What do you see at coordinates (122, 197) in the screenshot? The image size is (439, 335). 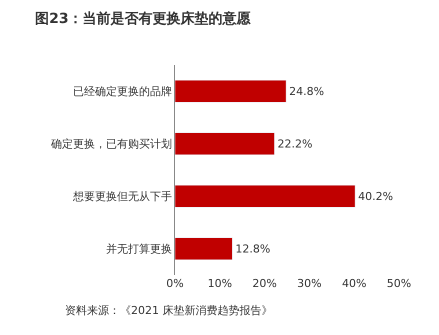 I see `y-tick-label: 想要更换但无从下手` at bounding box center [122, 197].